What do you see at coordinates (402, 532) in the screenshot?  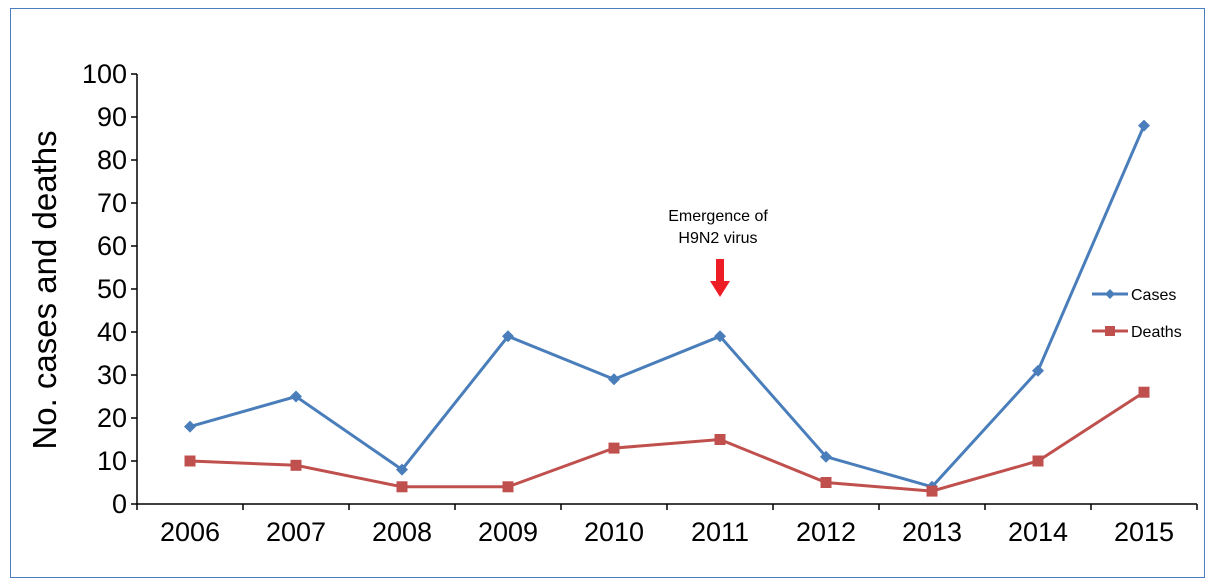 I see `x-tick-label: 2008` at bounding box center [402, 532].